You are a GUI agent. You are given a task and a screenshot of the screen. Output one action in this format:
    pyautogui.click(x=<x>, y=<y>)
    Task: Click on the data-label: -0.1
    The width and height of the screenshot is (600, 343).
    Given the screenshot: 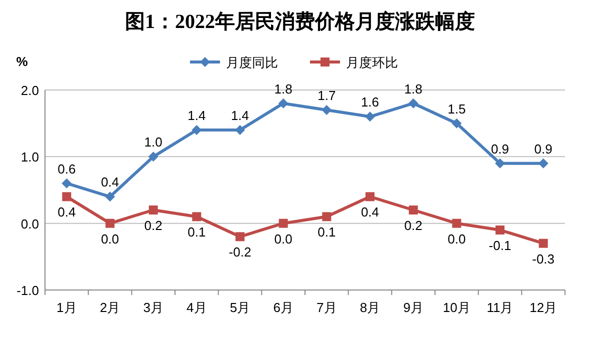 What is the action you would take?
    pyautogui.click(x=500, y=245)
    